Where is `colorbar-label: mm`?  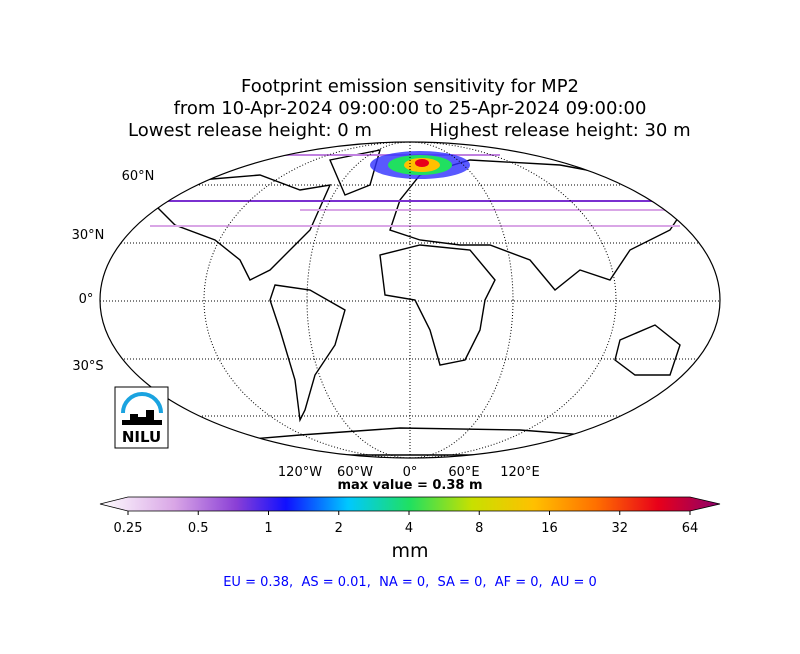
colorbar-label: mm is located at coordinates (409, 551).